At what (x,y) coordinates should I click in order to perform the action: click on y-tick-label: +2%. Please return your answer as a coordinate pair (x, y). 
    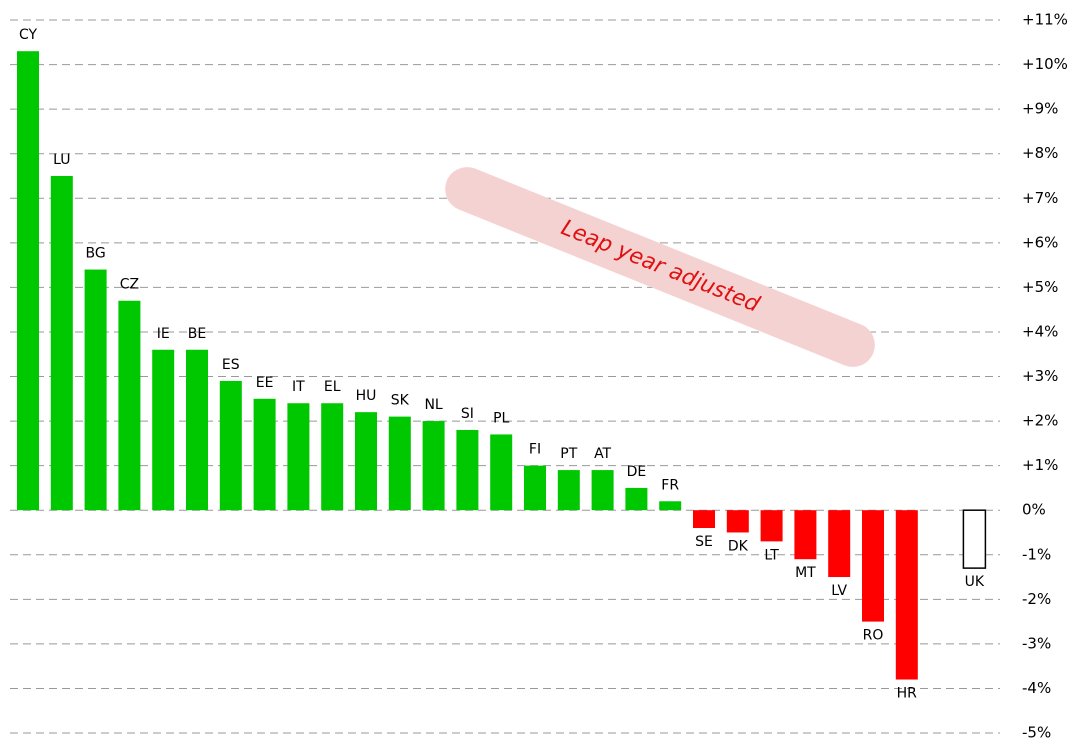
    Looking at the image, I should click on (1040, 421).